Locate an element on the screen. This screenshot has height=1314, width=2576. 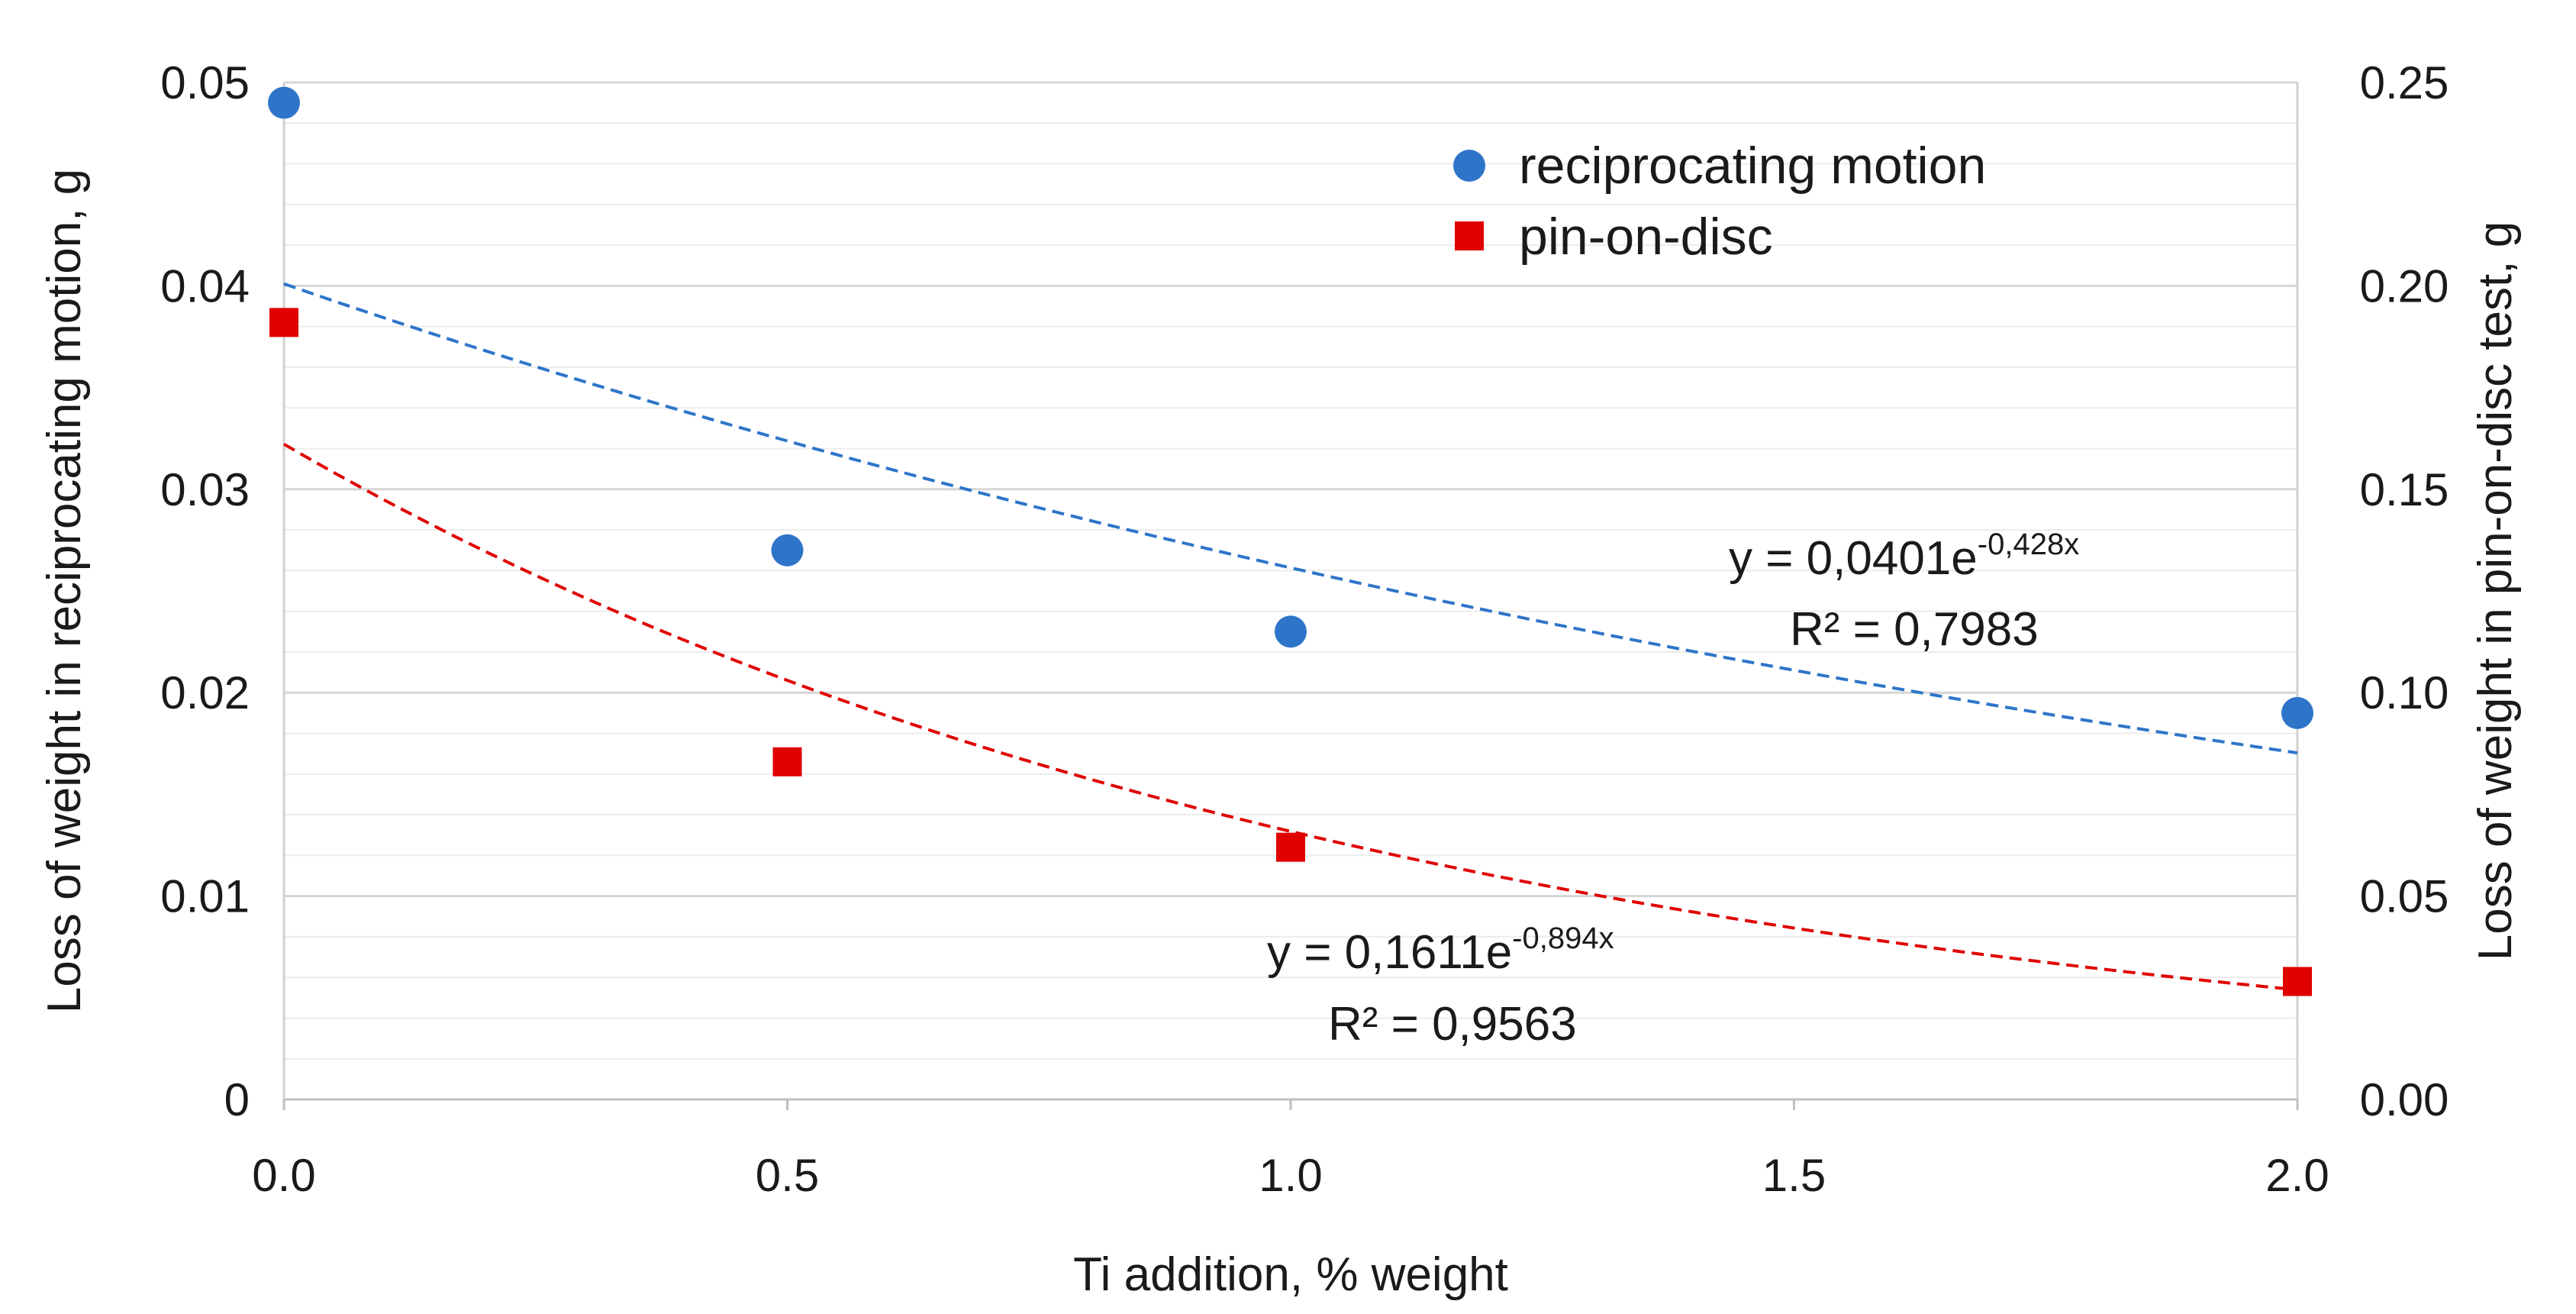
y-left-tick-label: 0.01 is located at coordinates (205, 896).